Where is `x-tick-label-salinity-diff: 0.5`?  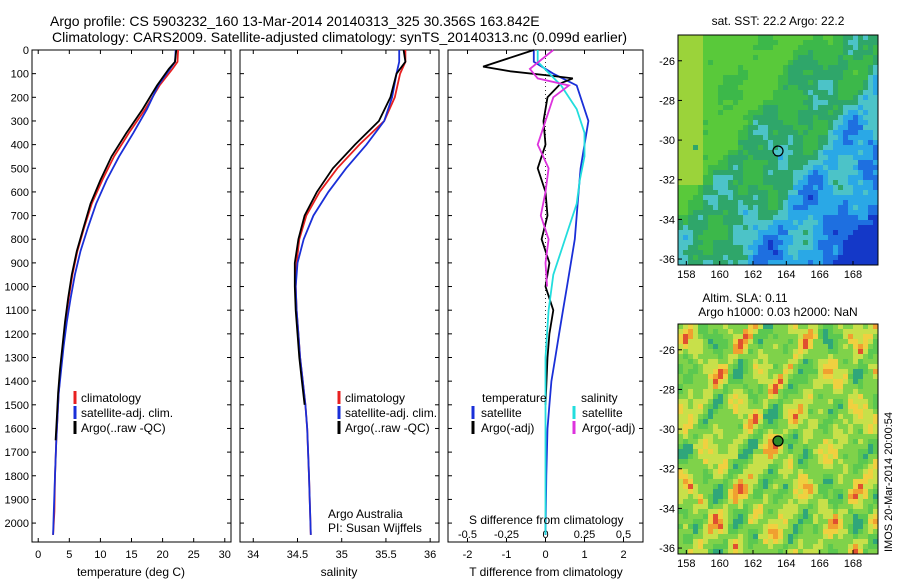 x-tick-label-salinity-diff: 0.5 is located at coordinates (623, 535).